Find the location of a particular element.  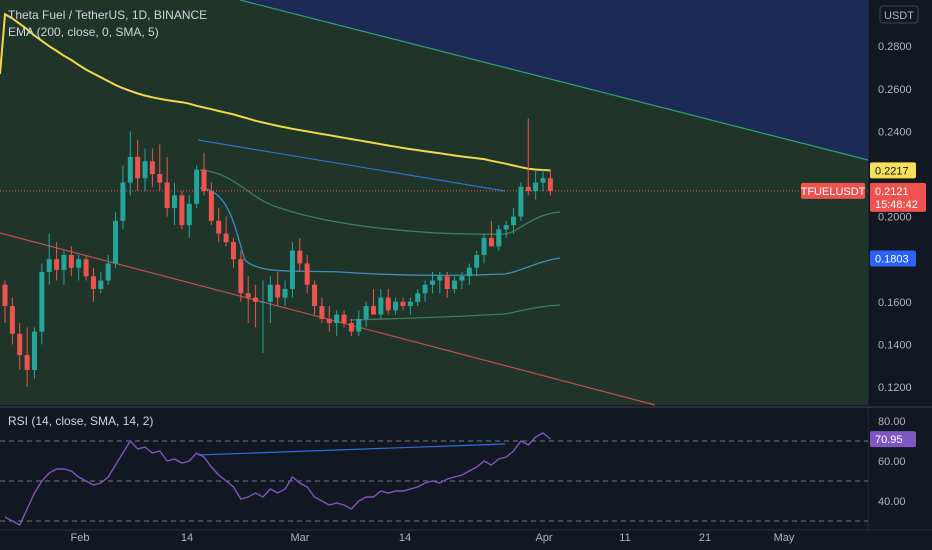

ema-price-tag-text: 0.2217 is located at coordinates (892, 171).